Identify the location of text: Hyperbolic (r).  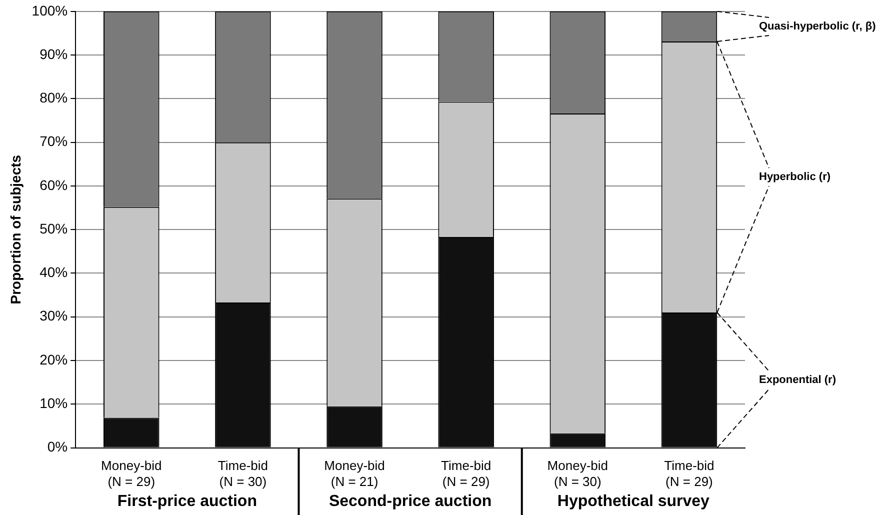
(795, 177).